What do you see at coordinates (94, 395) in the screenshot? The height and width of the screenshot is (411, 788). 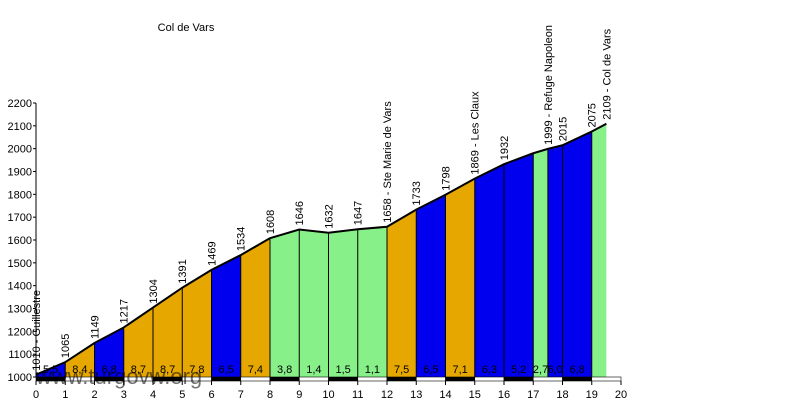 I see `x-tick-label: 2` at bounding box center [94, 395].